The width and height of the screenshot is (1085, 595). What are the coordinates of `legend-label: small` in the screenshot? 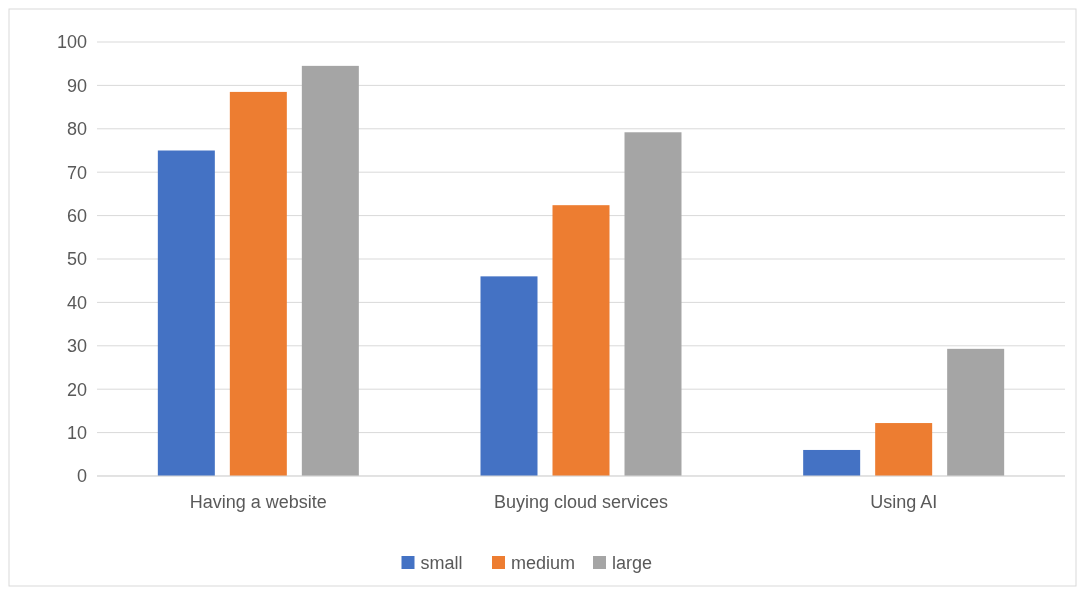 It's located at (441, 563).